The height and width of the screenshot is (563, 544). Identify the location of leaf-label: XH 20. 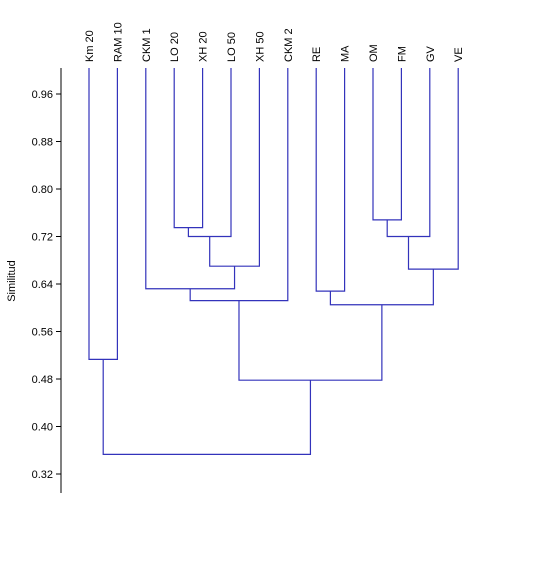
(204, 46).